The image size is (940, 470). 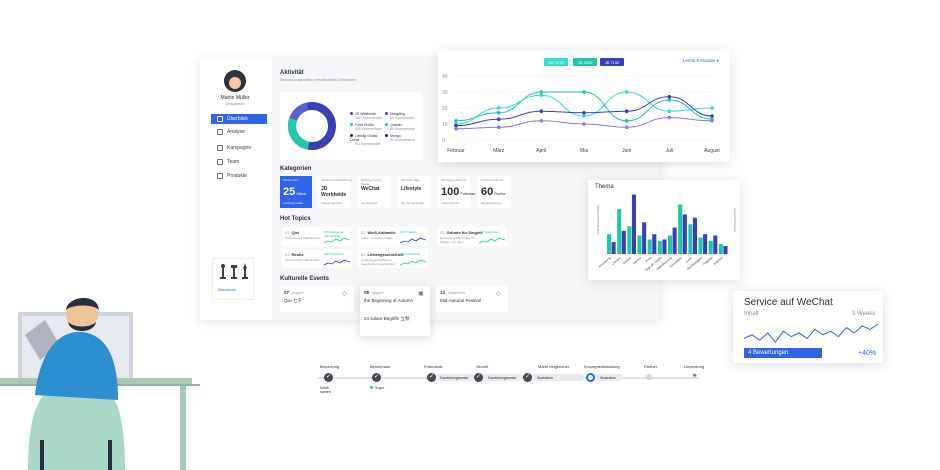 I want to click on activity-legend-item: Mongo 90 Kommentare, so click(x=403, y=138).